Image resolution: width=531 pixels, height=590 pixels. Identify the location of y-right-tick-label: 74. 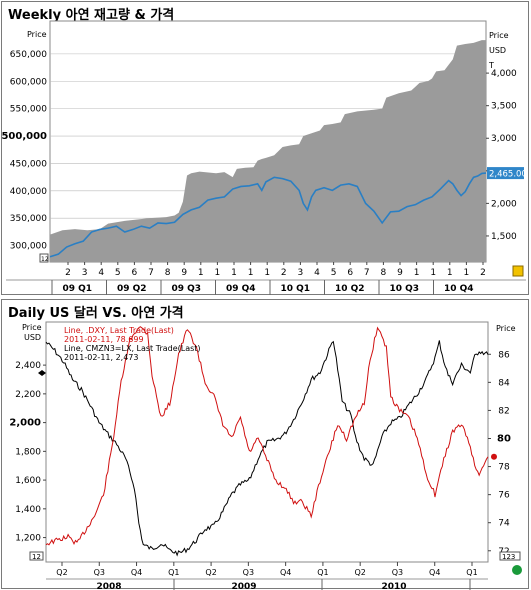
(504, 524).